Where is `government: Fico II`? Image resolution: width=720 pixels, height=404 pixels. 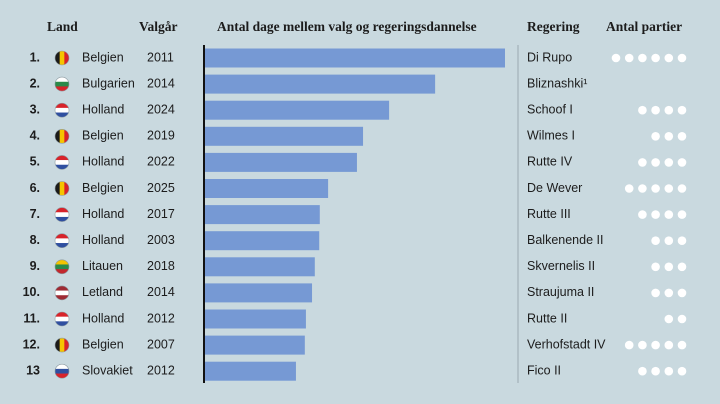 government: Fico II is located at coordinates (544, 370).